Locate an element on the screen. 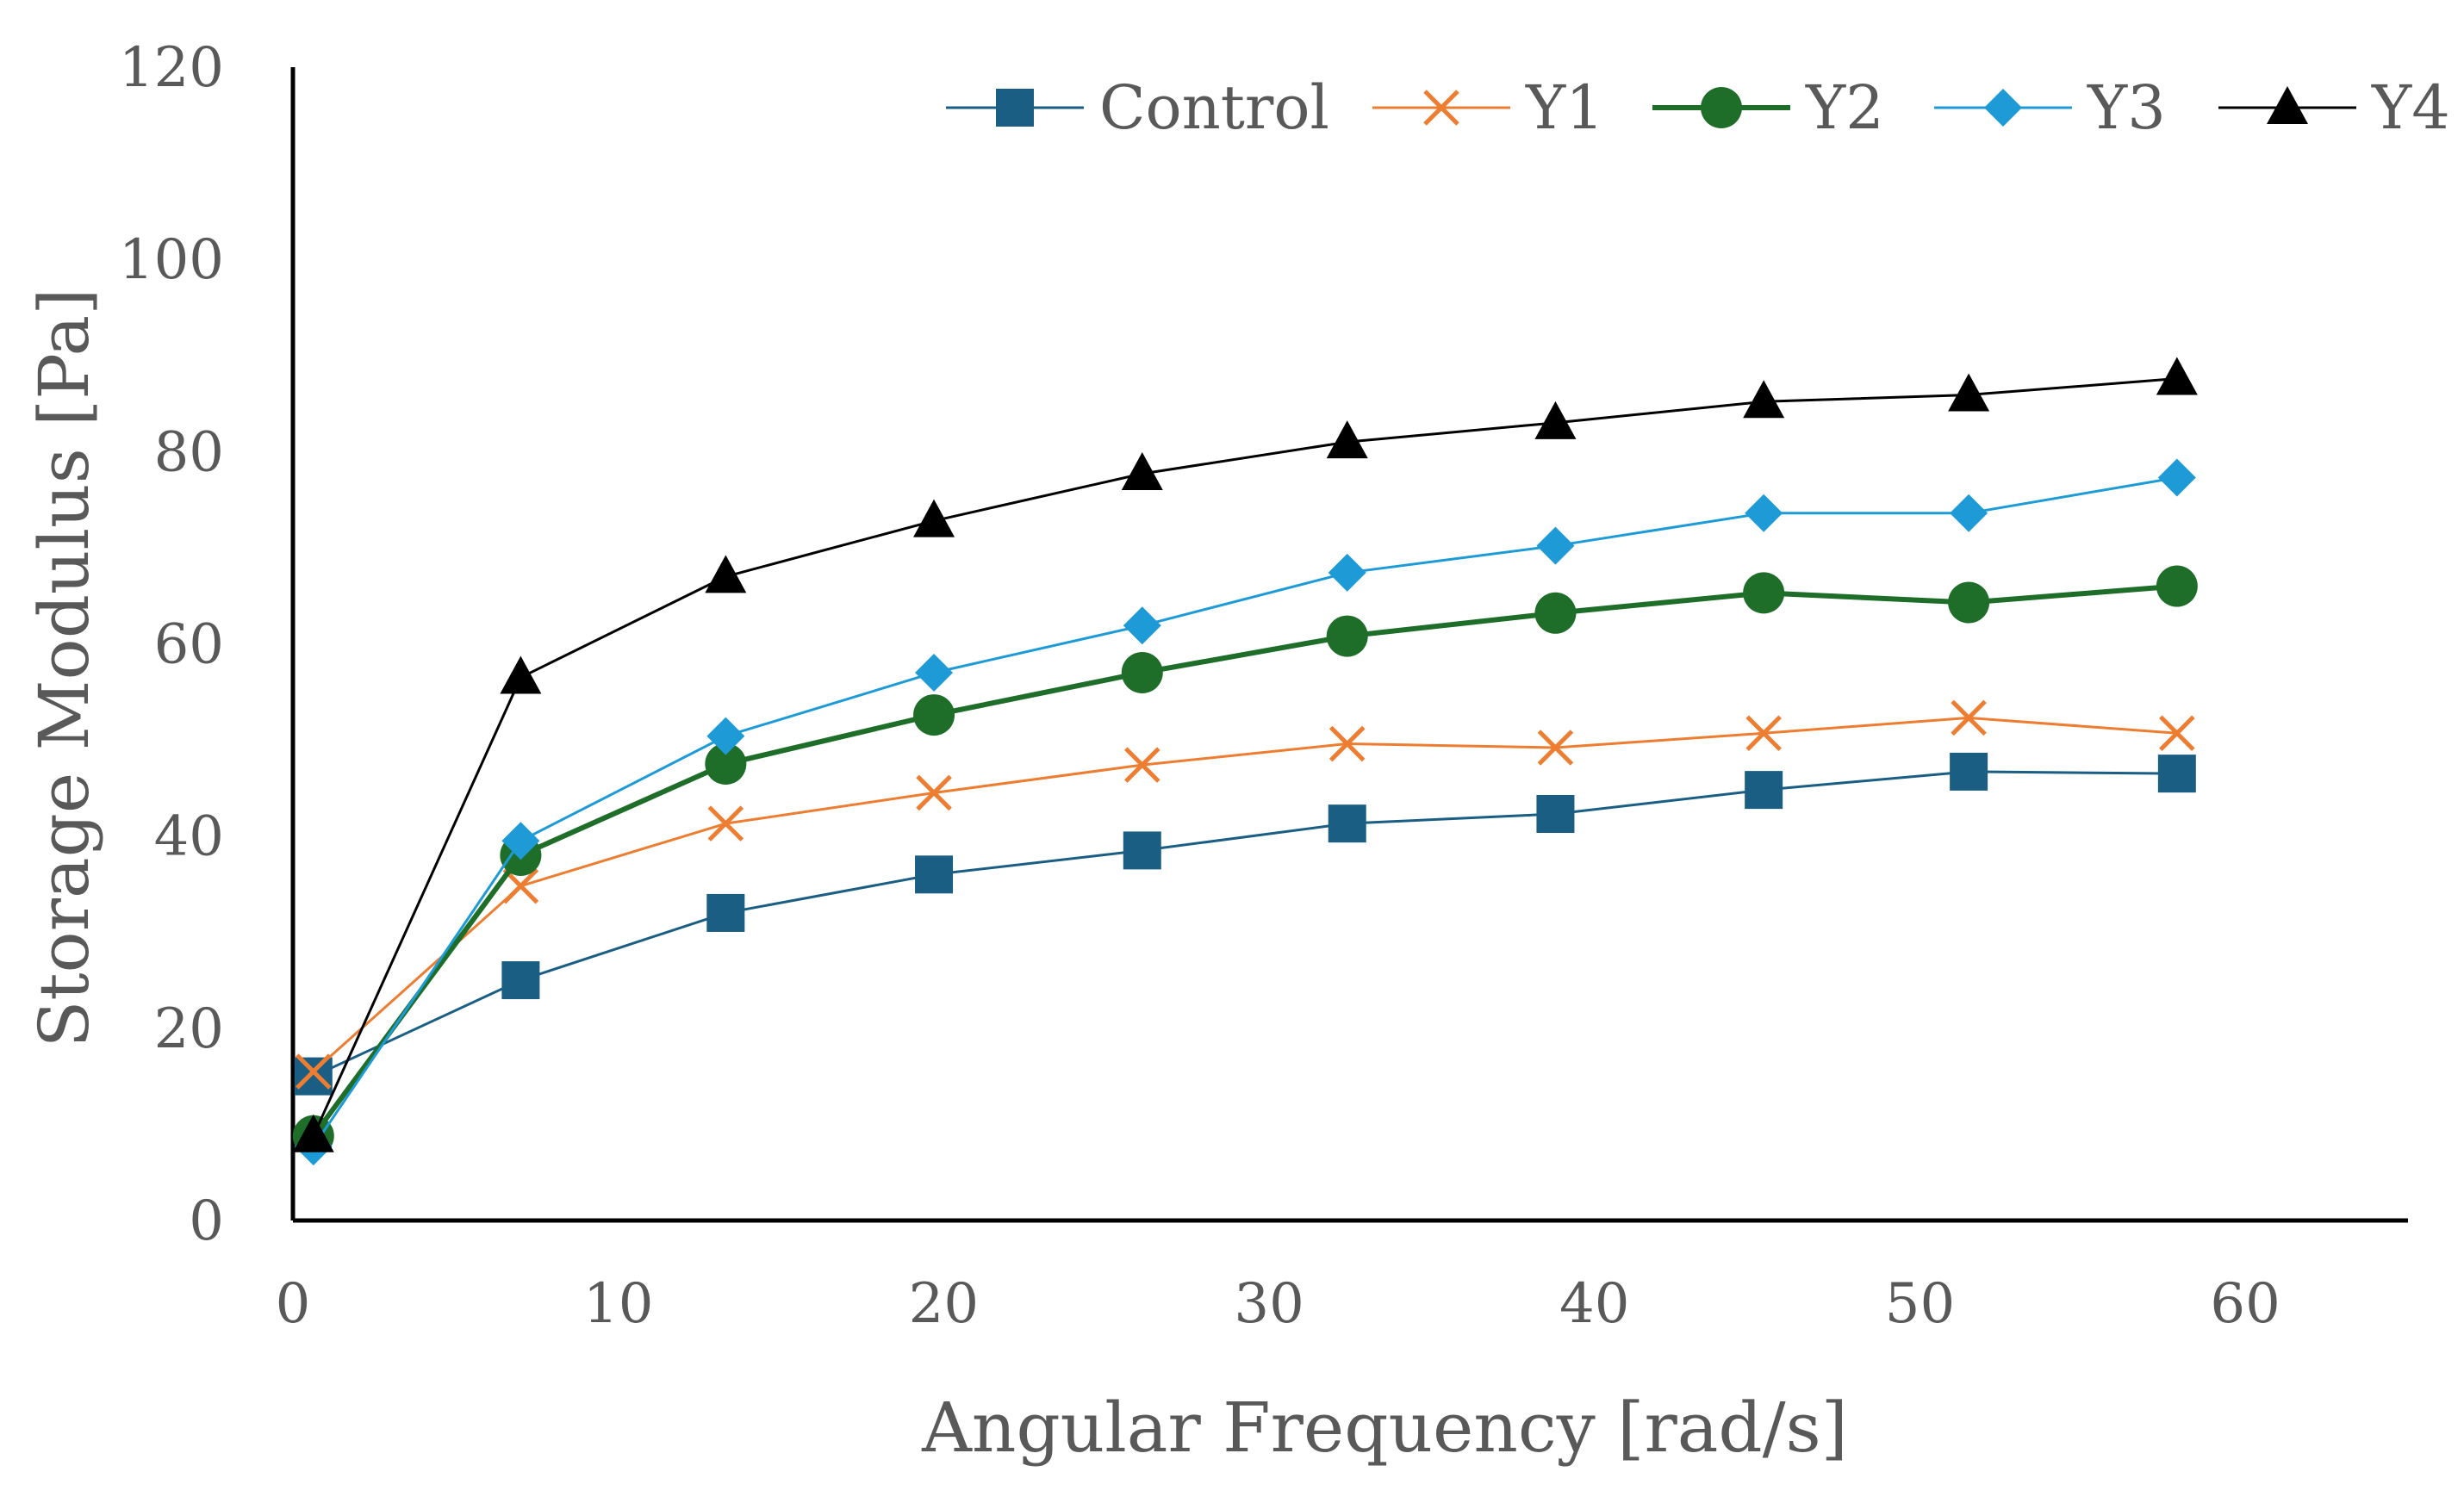 This screenshot has height=1503, width=2464. legend-marker-y3 is located at coordinates (2003, 108).